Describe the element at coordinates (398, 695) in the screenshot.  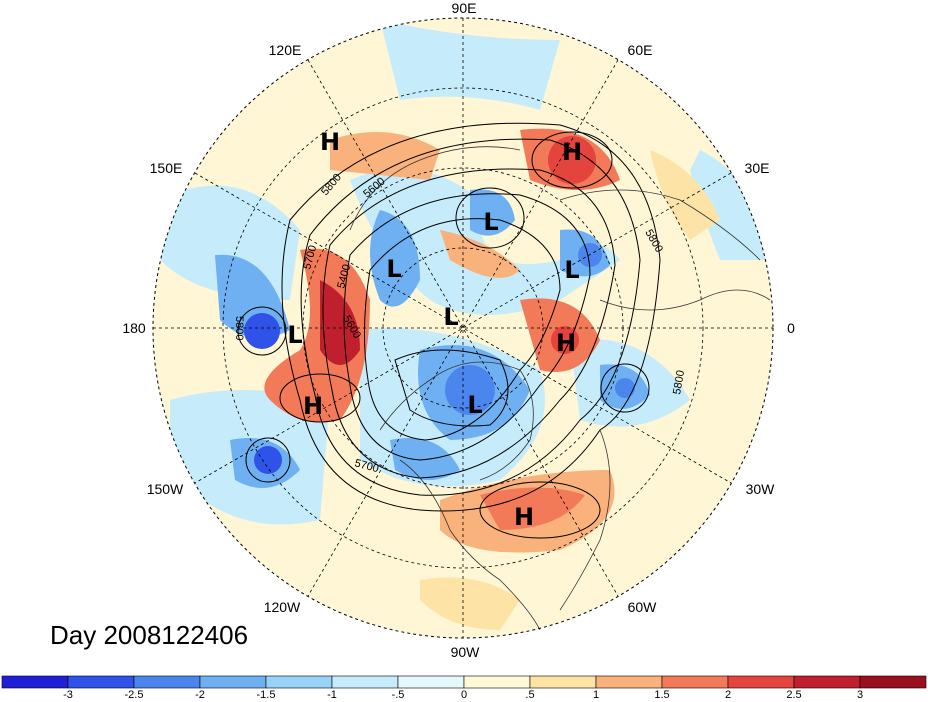
I see `colorbar-tick-label: -.5` at that location.